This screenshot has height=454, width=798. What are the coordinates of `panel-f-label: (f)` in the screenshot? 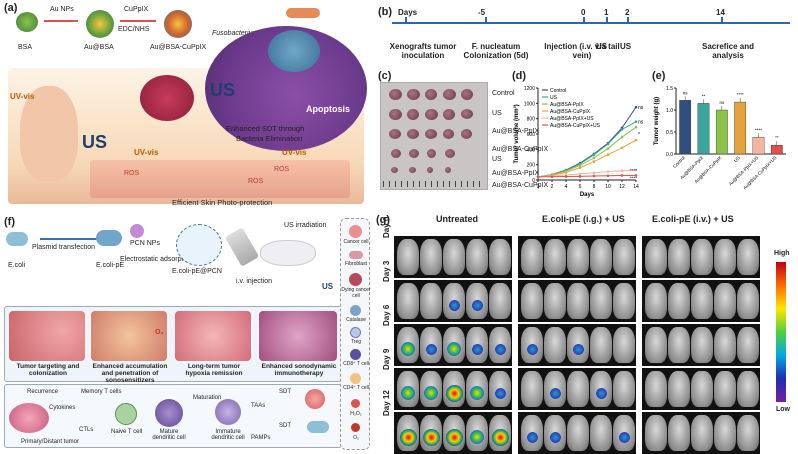 It's located at (9, 222).